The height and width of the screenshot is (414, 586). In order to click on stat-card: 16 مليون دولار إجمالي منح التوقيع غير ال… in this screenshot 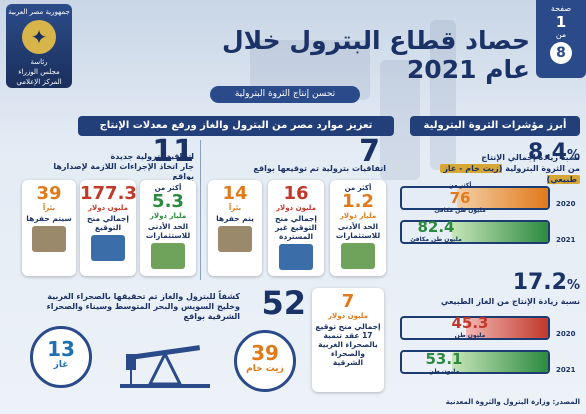, I will do `click(296, 228)`.